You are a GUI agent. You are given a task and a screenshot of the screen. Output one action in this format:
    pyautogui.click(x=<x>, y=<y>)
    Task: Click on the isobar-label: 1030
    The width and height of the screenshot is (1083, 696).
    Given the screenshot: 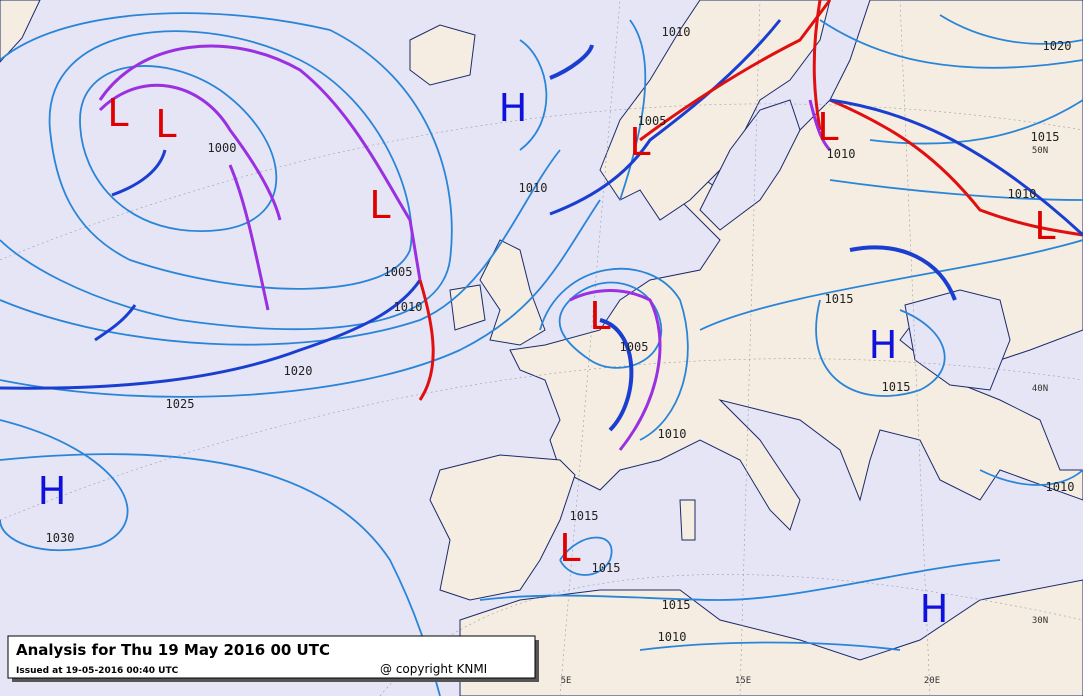 What is the action you would take?
    pyautogui.click(x=60, y=538)
    